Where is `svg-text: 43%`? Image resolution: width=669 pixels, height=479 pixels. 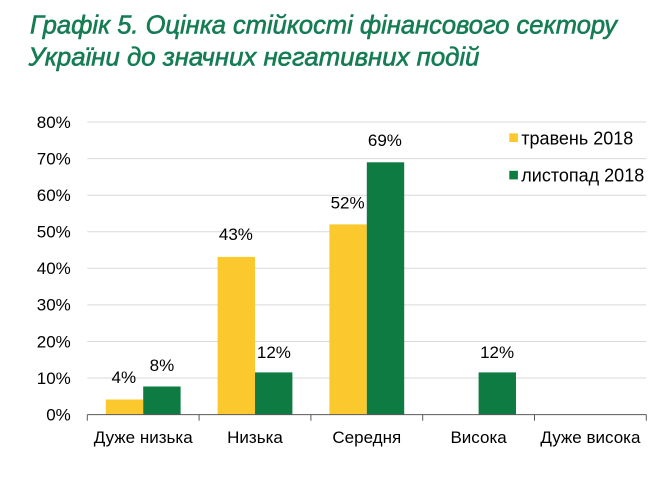
svg-text: 43% is located at coordinates (236, 234).